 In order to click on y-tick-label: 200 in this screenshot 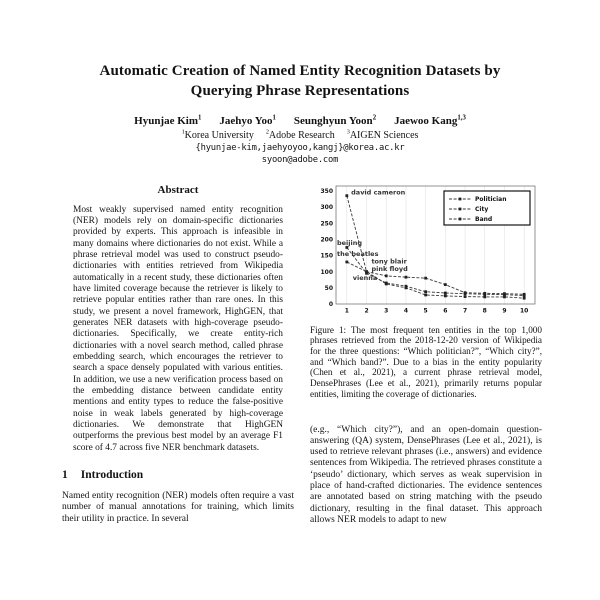, I will do `click(326, 239)`.